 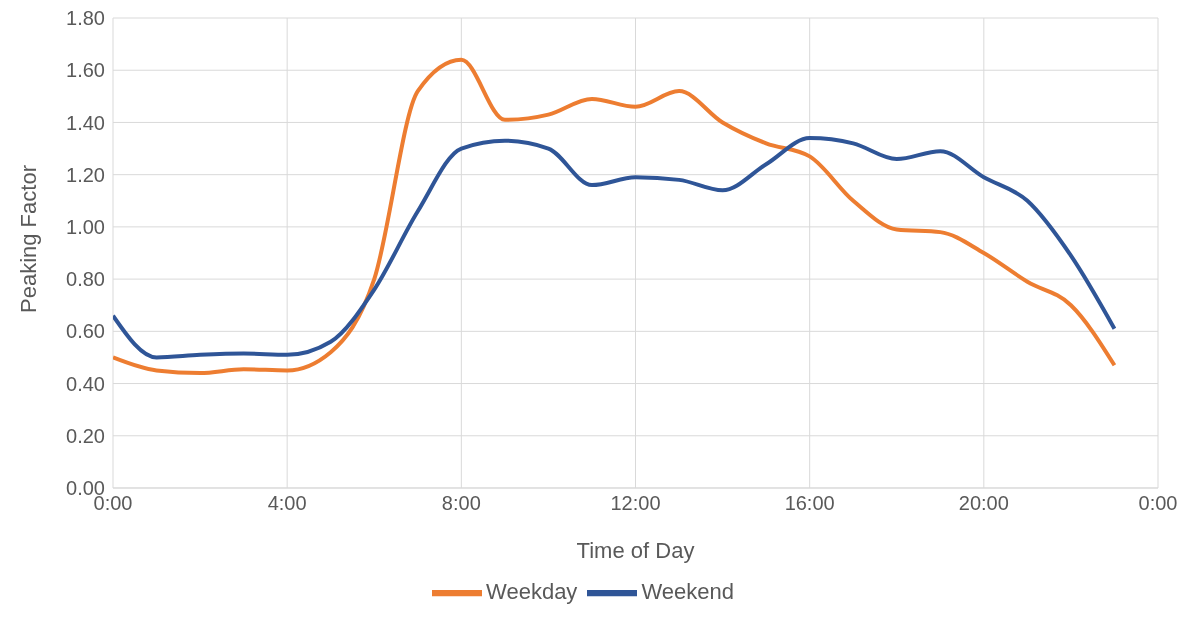 I want to click on legend-label: Weekend, so click(x=687, y=591).